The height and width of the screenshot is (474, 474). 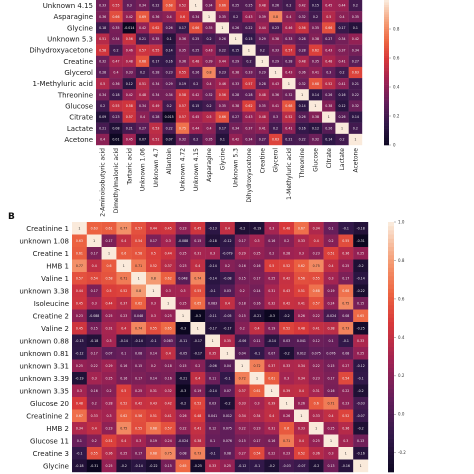 I want to click on cell-value-label: 0.33, so click(x=242, y=403).